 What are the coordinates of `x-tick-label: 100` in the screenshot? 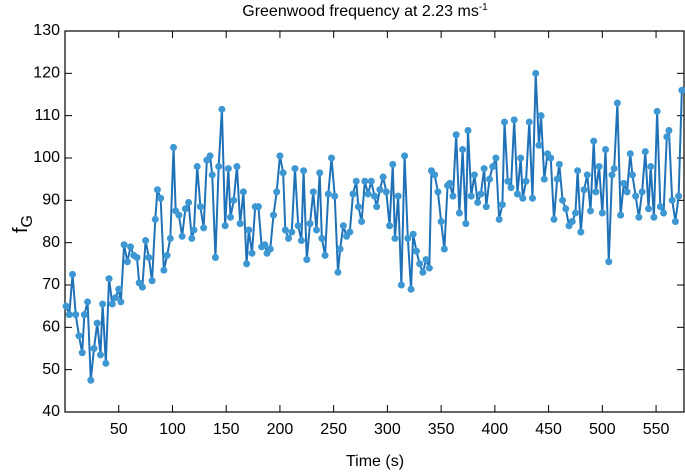 It's located at (172, 429).